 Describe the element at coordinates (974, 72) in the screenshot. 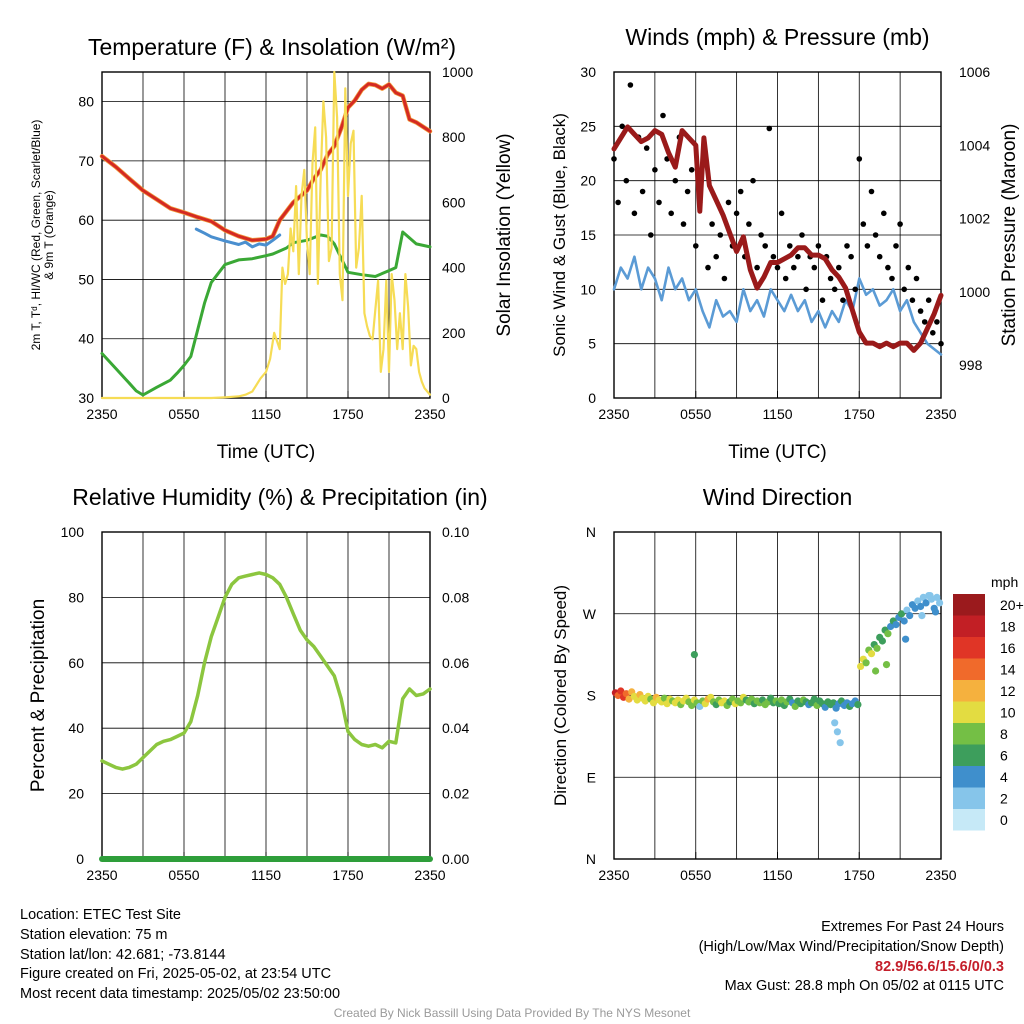

I see `wind-y2-tick-label: 1006` at that location.